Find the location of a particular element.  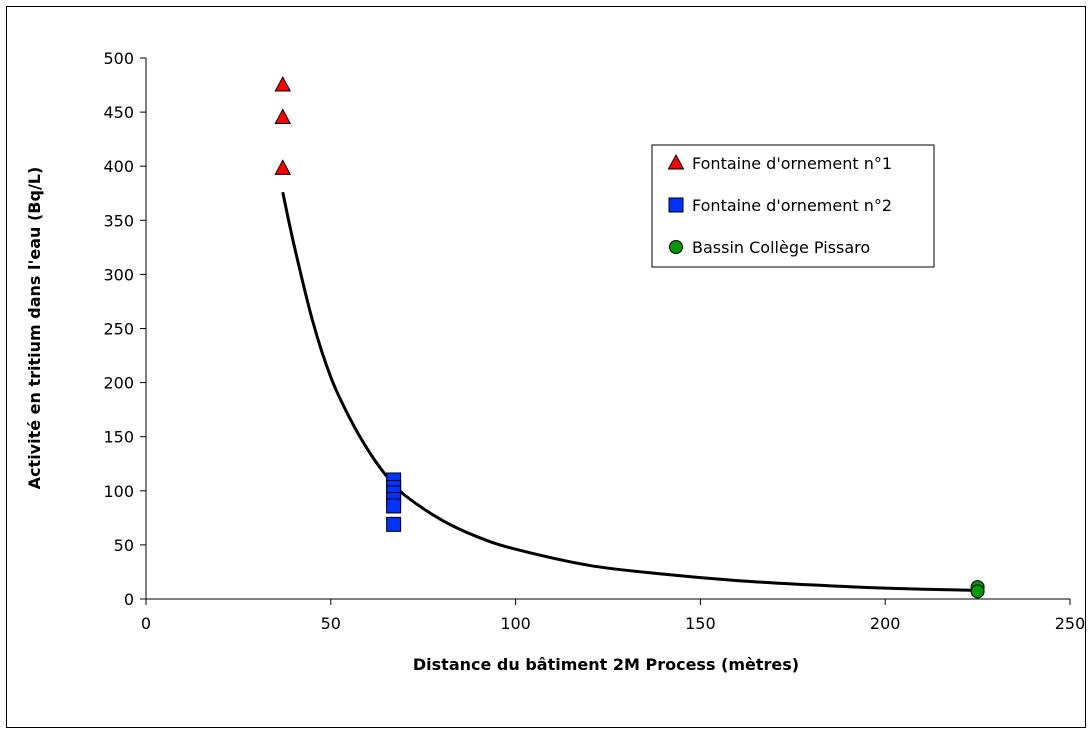

y-tick-label-5: 250 is located at coordinates (118, 329).